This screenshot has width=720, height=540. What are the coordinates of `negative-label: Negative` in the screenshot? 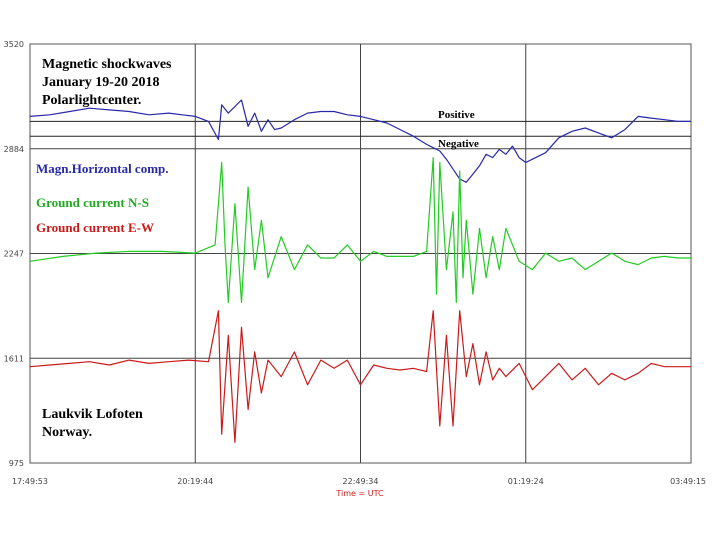 It's located at (458, 144).